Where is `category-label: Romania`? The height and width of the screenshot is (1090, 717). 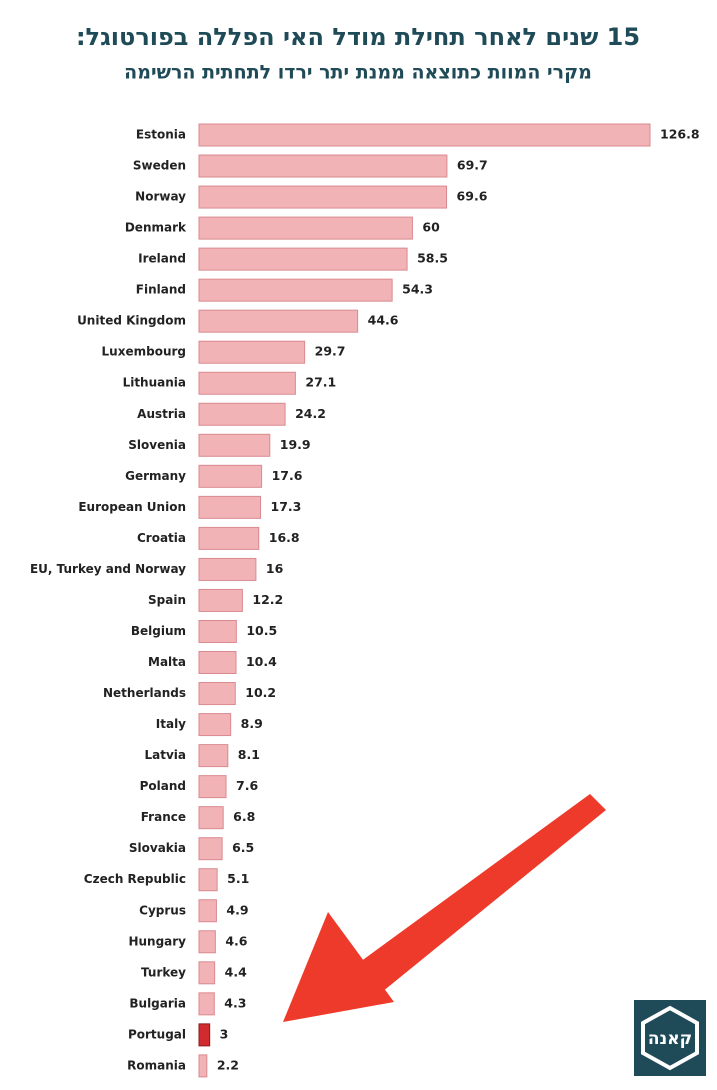
category-label: Romania is located at coordinates (156, 1065).